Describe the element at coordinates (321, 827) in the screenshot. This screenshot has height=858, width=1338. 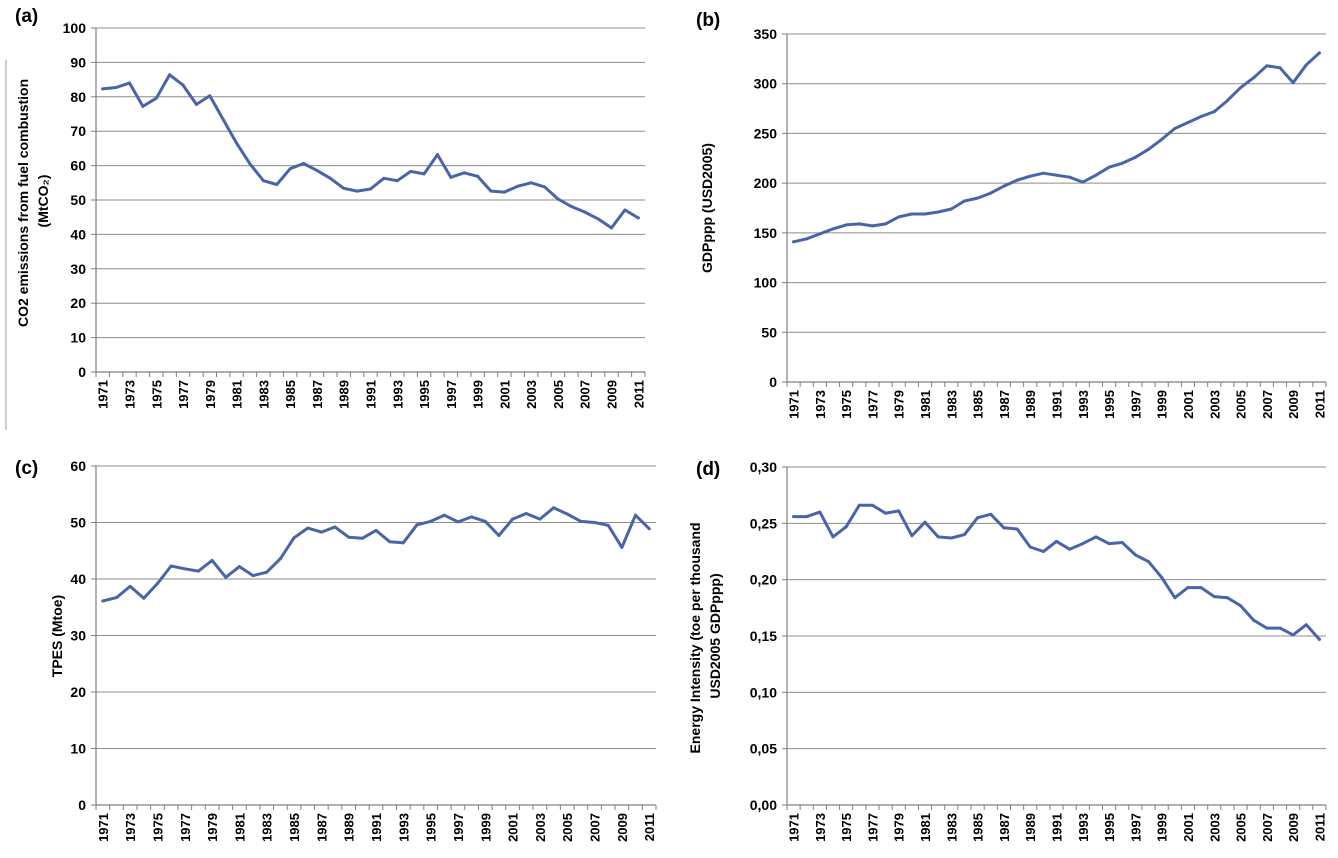
I see `x-tick-label-c-8: 1987` at that location.